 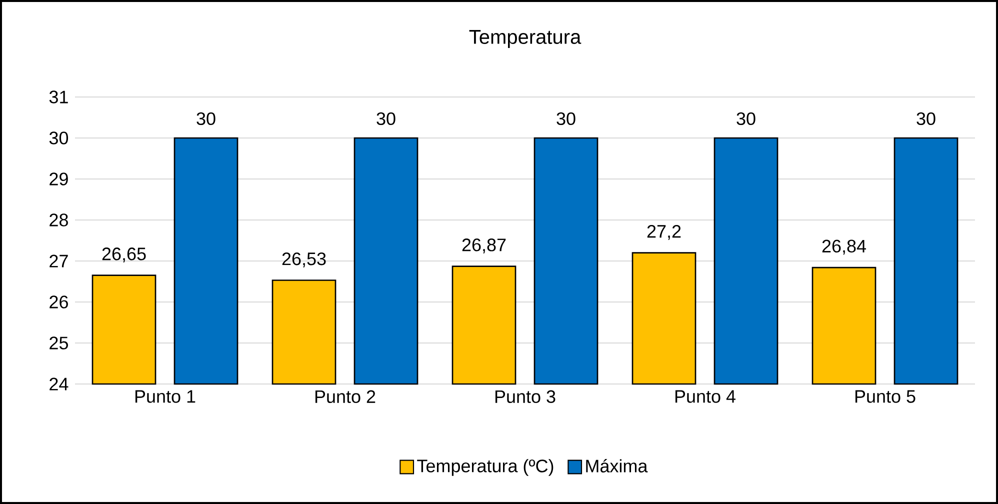 What do you see at coordinates (664, 232) in the screenshot?
I see `data-label: 27,2` at bounding box center [664, 232].